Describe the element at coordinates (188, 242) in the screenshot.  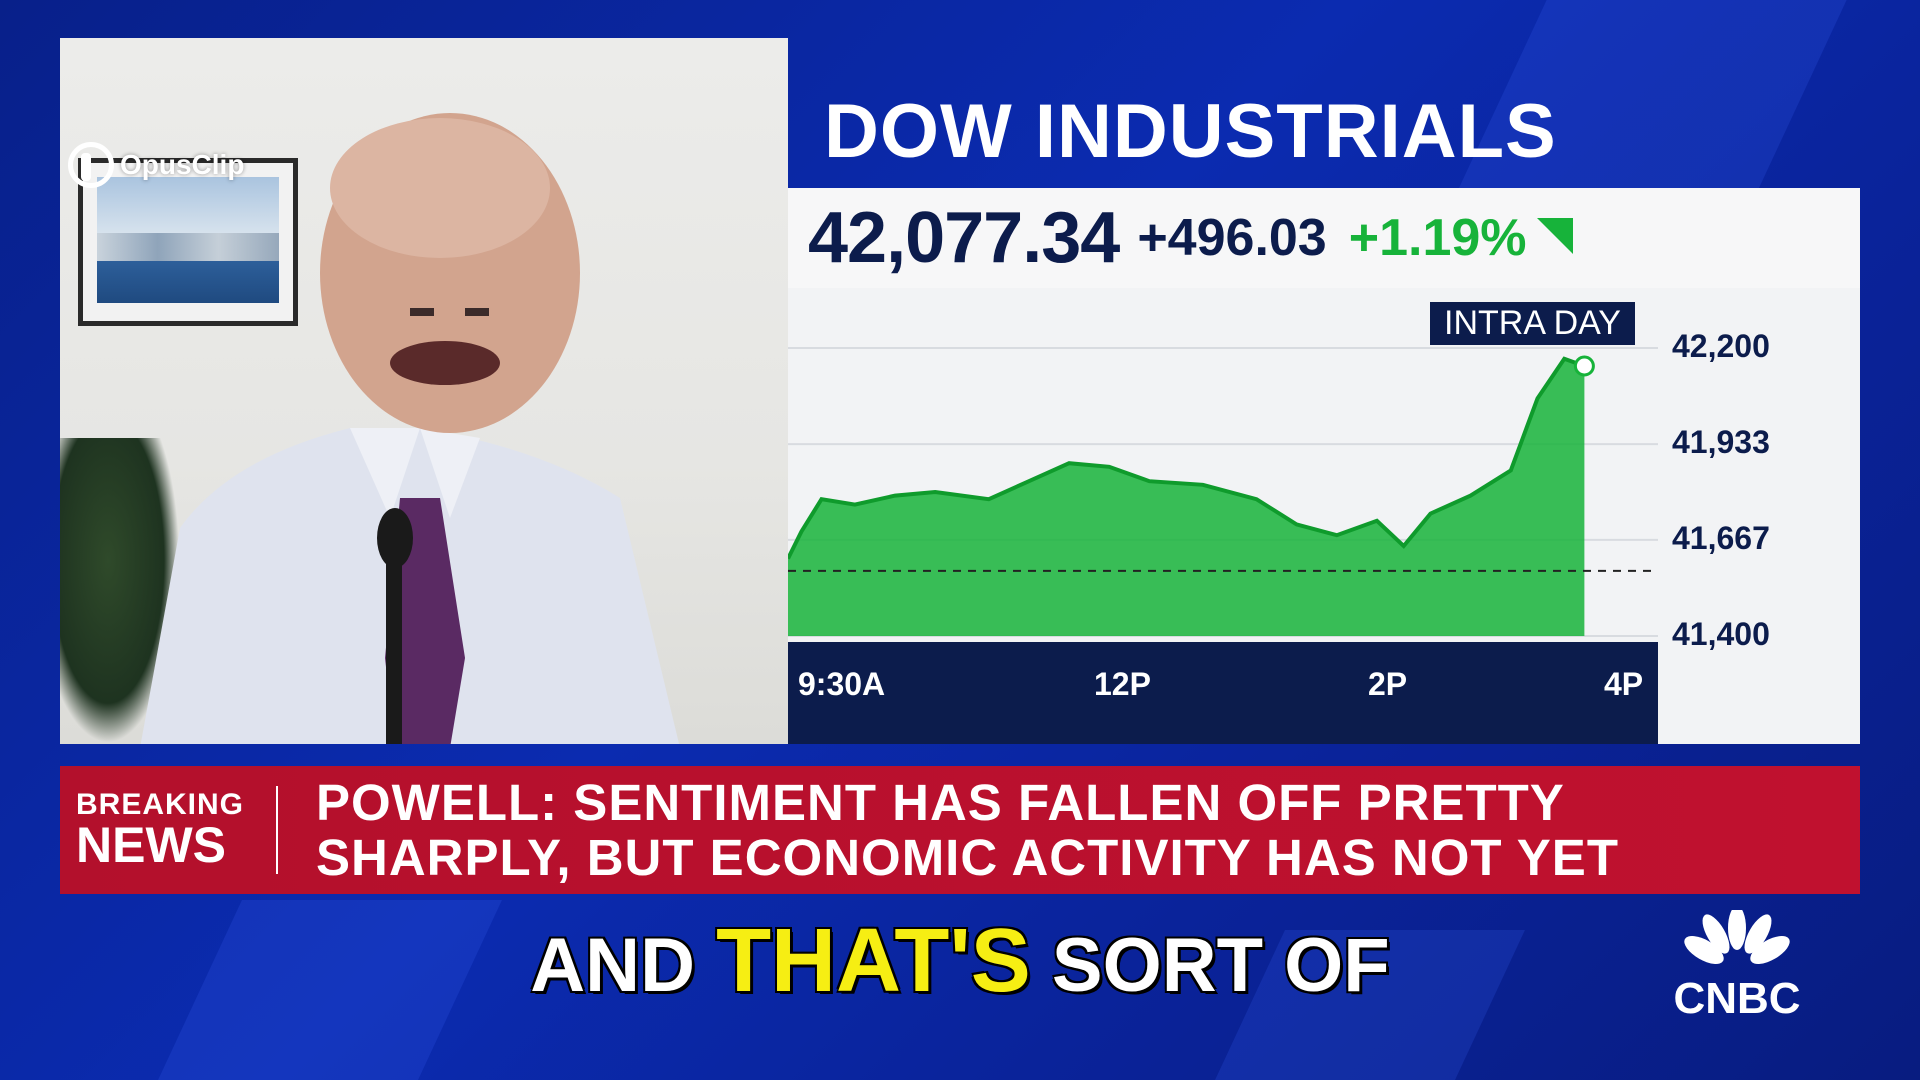
I see `wall-painting` at that location.